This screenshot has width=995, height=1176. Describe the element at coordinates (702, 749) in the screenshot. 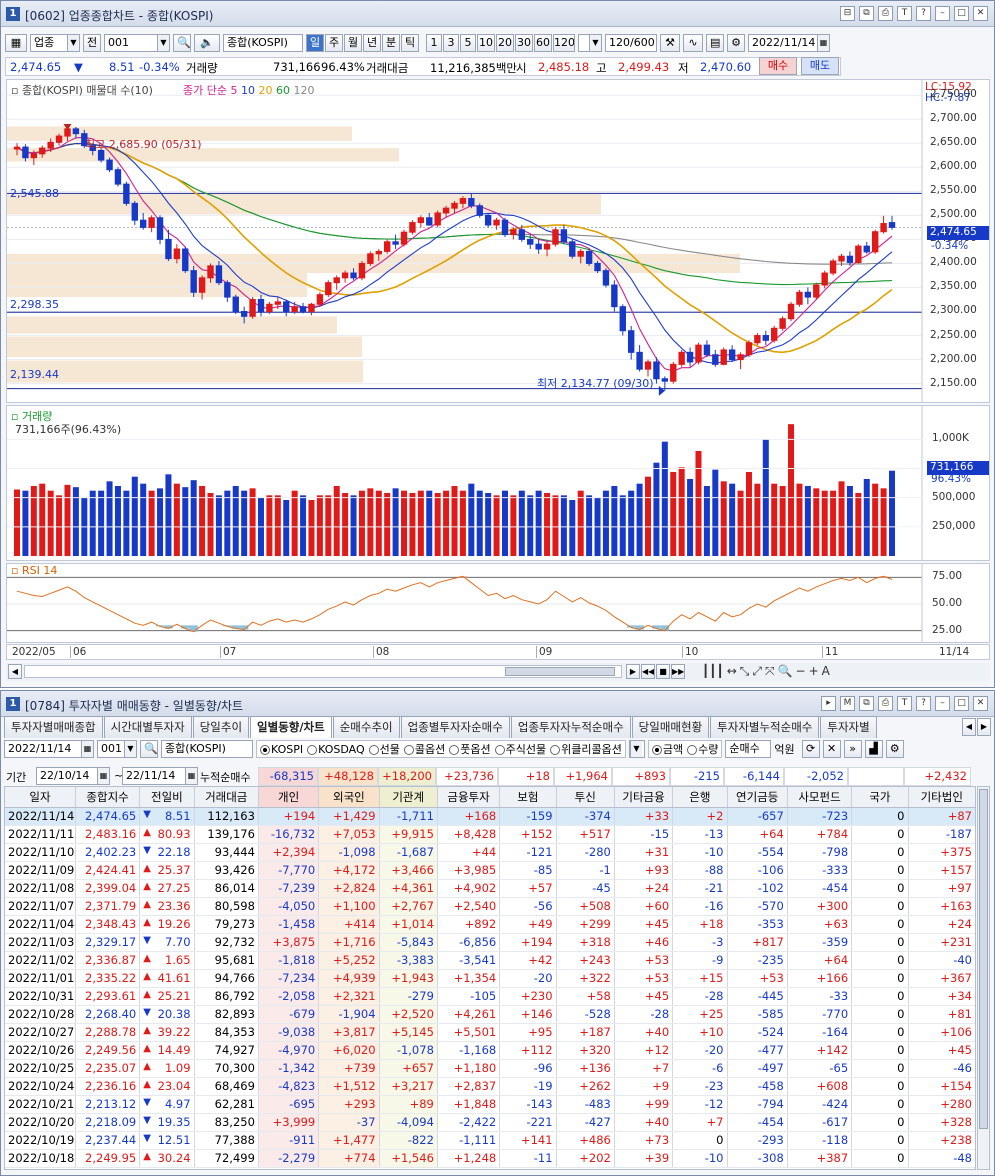

I see `unit-radio-1: 수량` at that location.